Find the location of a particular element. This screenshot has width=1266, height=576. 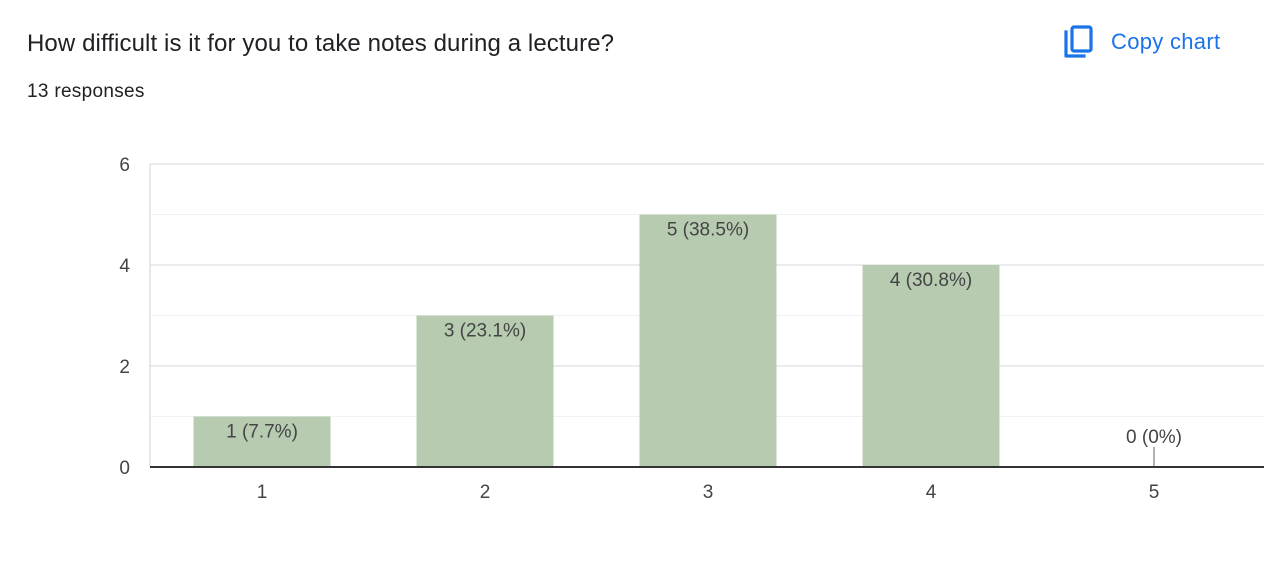

response-count: 13 responses is located at coordinates (86, 91).